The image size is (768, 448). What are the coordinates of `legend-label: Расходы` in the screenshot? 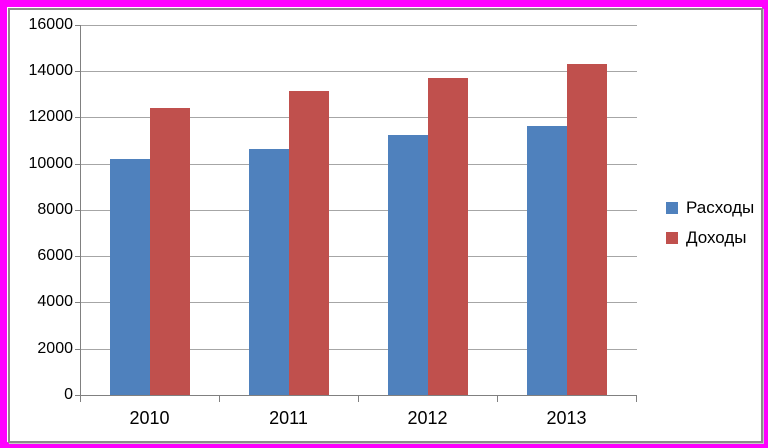 It's located at (720, 207).